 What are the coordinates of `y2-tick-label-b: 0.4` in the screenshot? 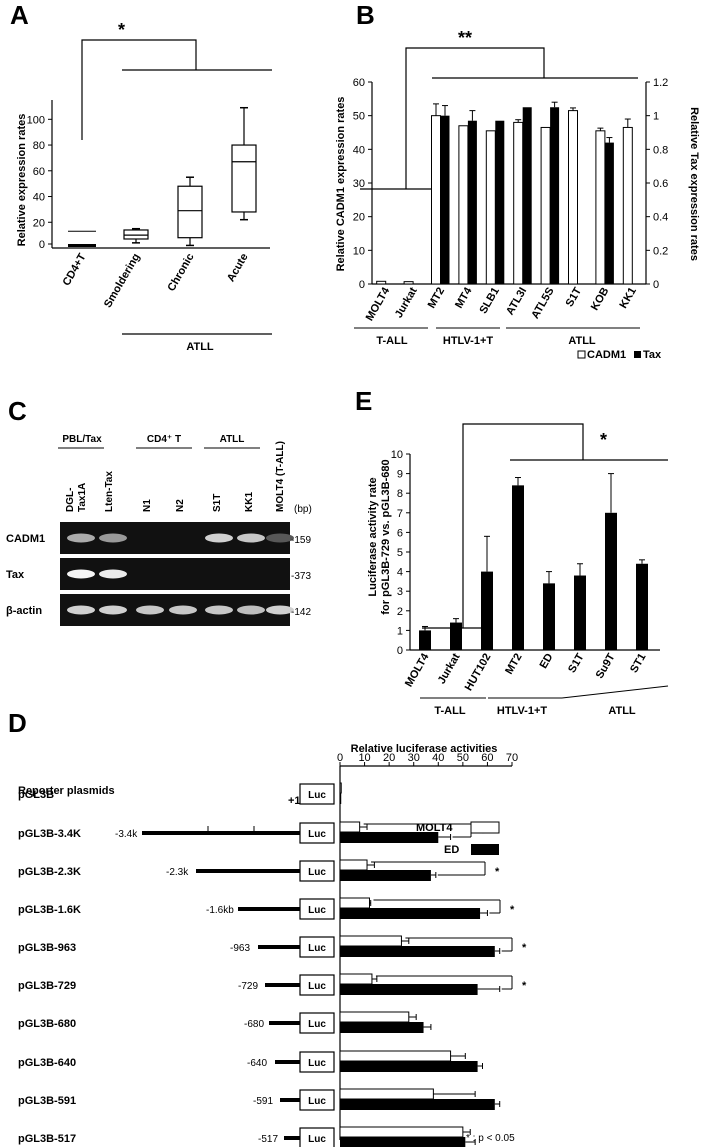 It's located at (660, 218).